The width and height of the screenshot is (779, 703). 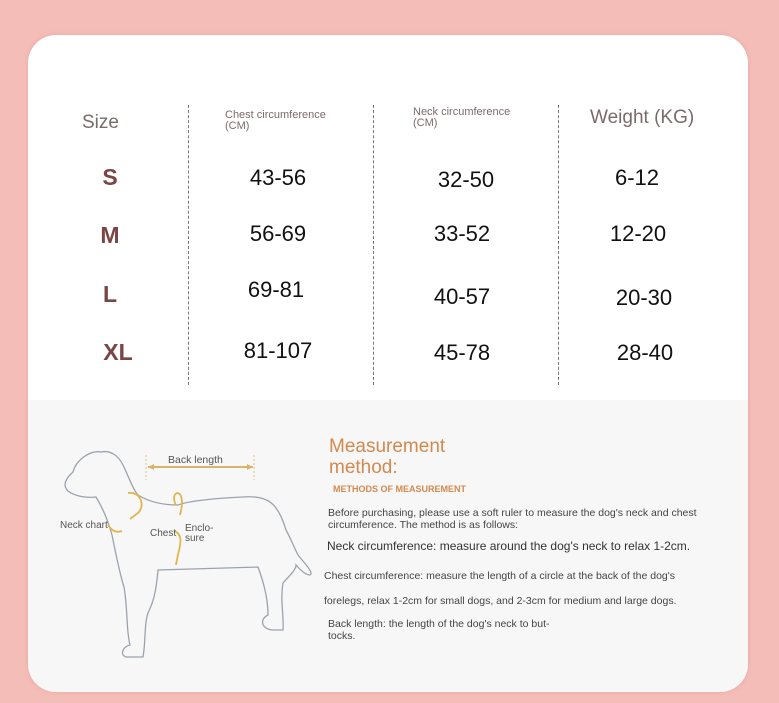 What do you see at coordinates (462, 296) in the screenshot?
I see `neck-cell: 40-57` at bounding box center [462, 296].